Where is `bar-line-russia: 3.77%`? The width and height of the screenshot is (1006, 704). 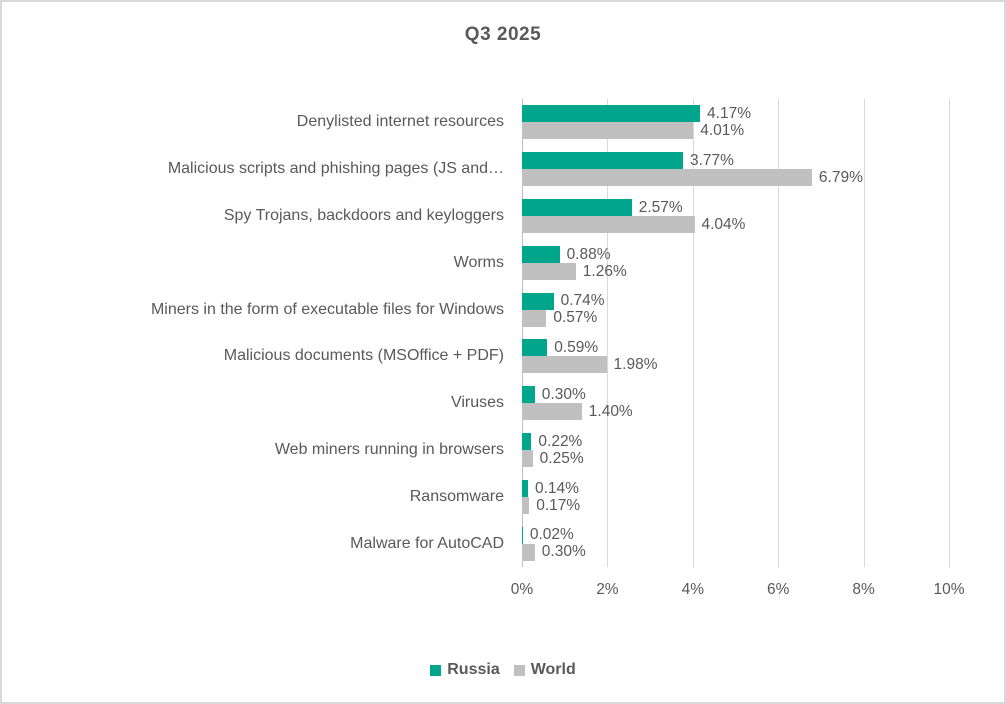
bar-line-russia: 3.77% is located at coordinates (735, 160).